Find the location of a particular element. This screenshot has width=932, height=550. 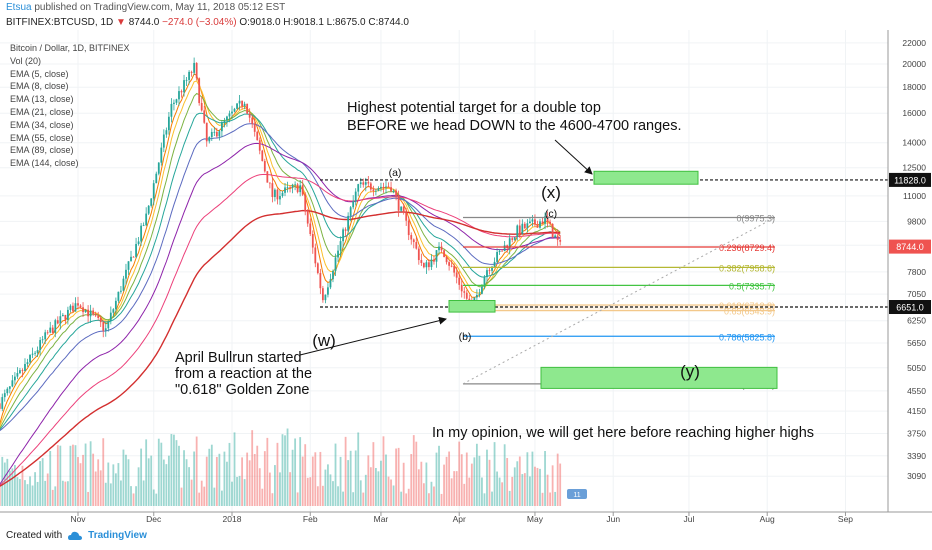

legend-ema-55: EMA (55, close) is located at coordinates (42, 137).